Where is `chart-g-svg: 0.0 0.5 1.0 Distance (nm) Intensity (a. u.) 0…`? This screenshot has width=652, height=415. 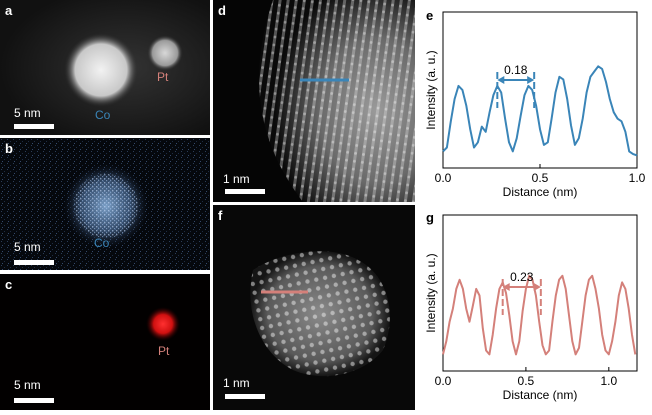 chart-g-svg: 0.0 0.5 1.0 Distance (nm) Intensity (a. u.) 0… is located at coordinates (531, 308).